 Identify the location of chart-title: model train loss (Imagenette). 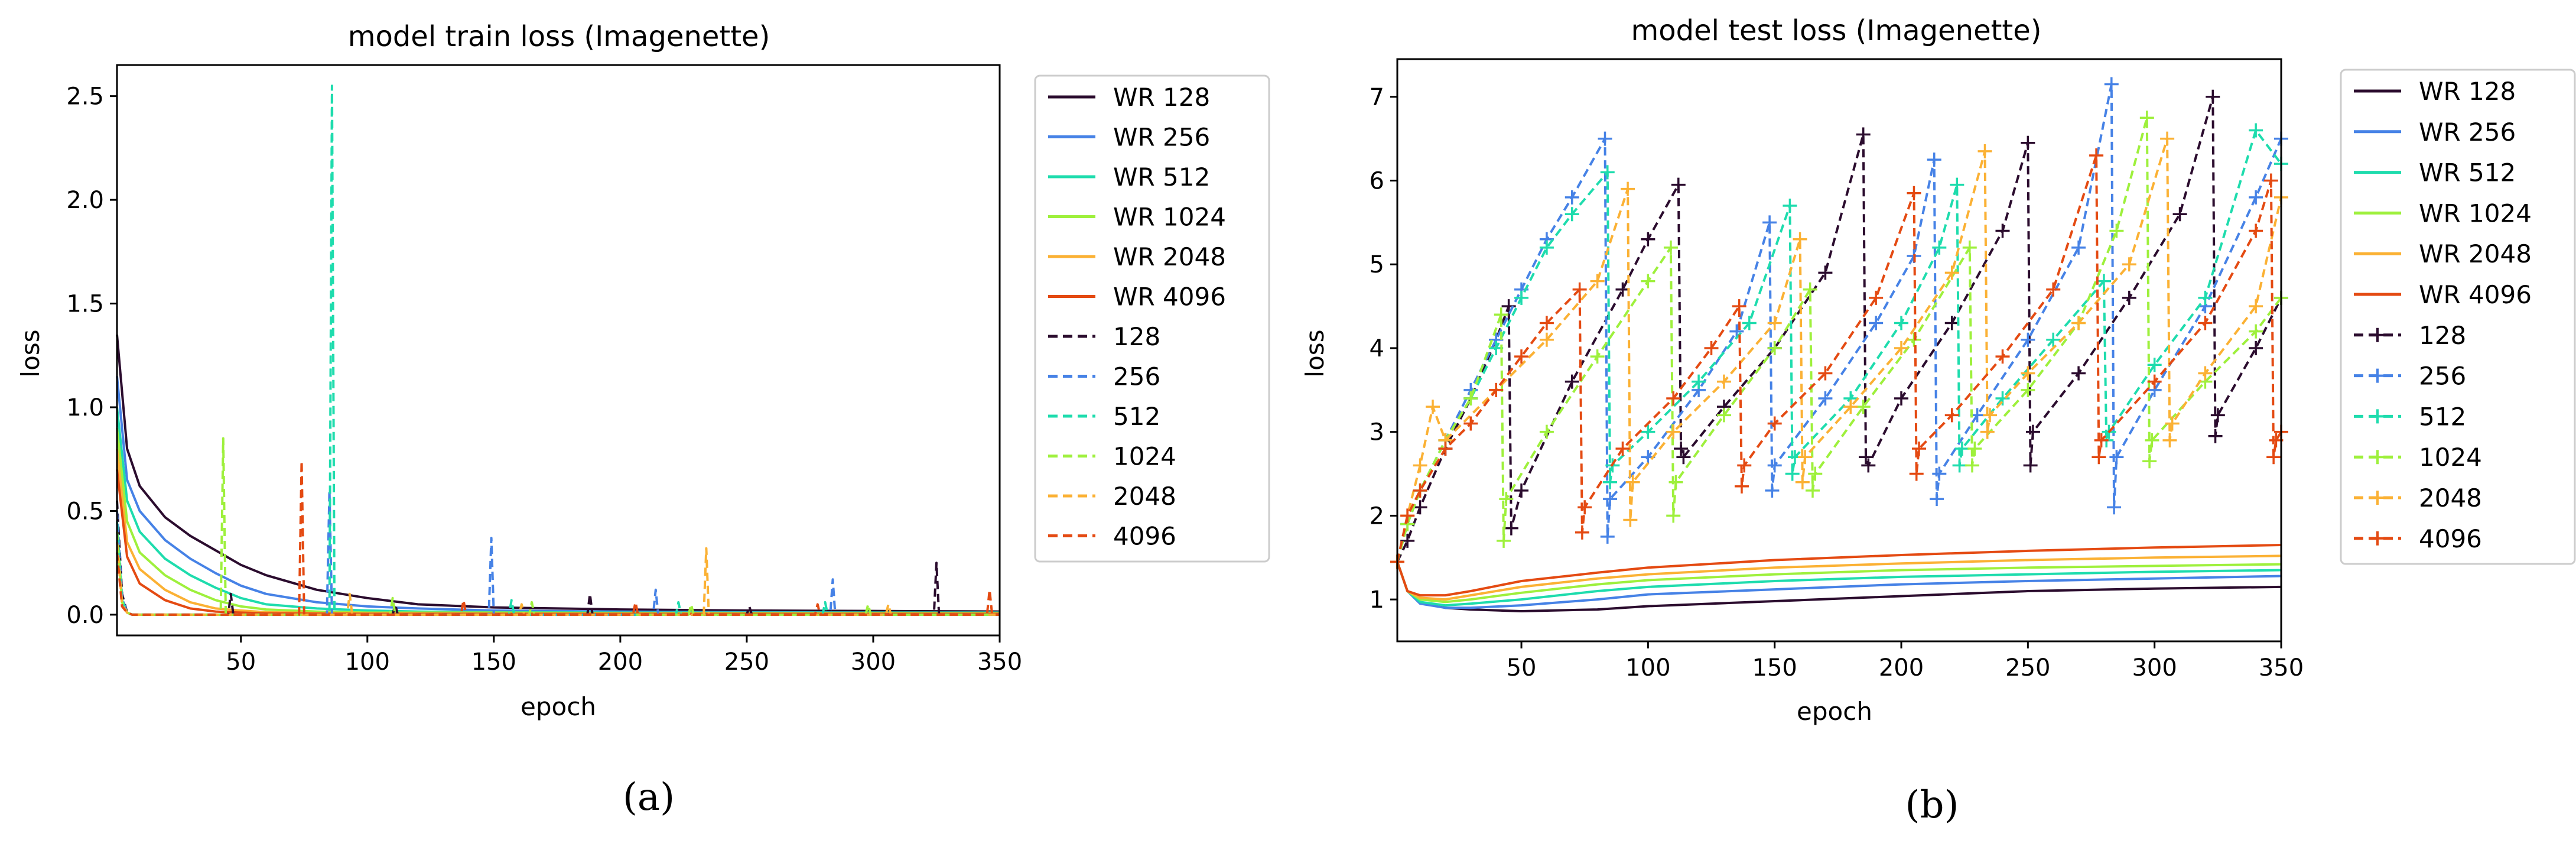
(559, 36).